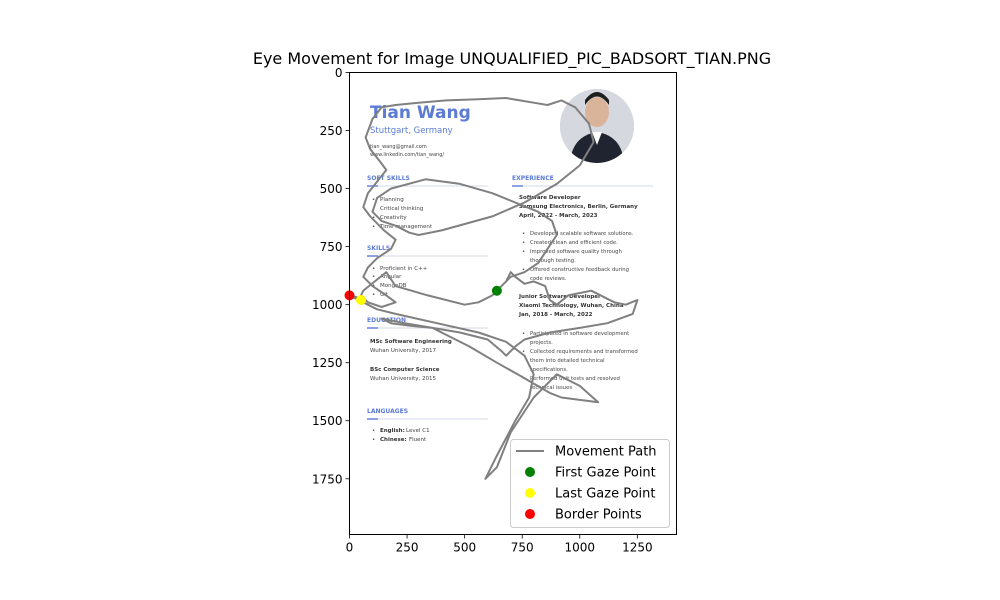  Describe the element at coordinates (541, 343) in the screenshot. I see `resume-job-bullet: projects.` at that location.